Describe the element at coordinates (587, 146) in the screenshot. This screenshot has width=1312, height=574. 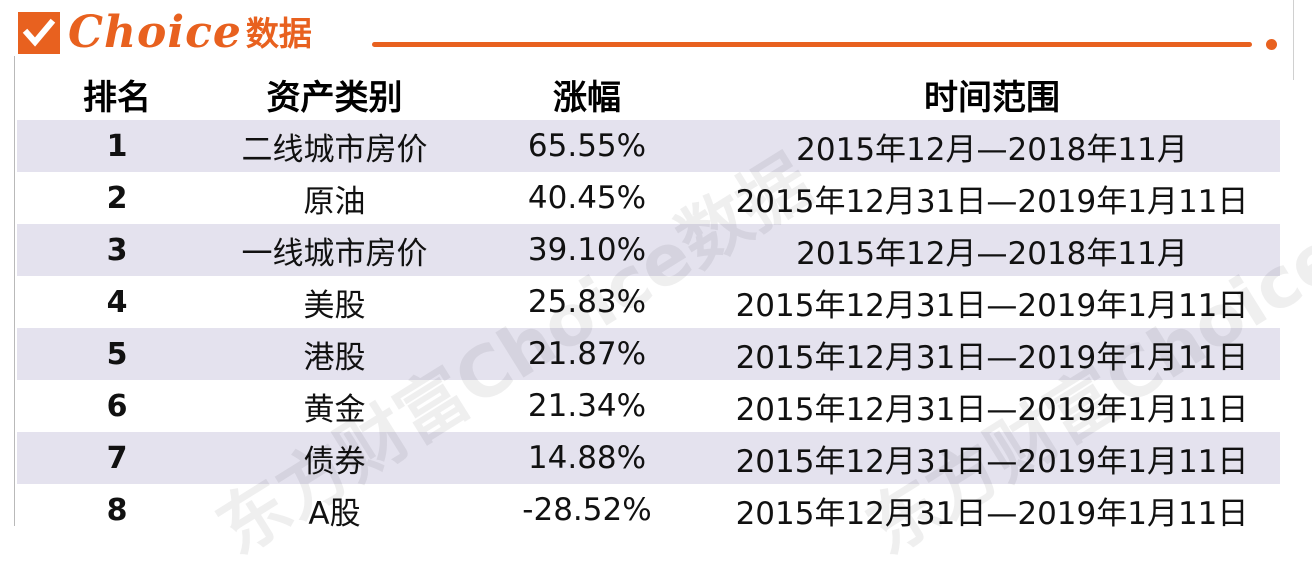
I see `gain-cell: 65.55%` at that location.